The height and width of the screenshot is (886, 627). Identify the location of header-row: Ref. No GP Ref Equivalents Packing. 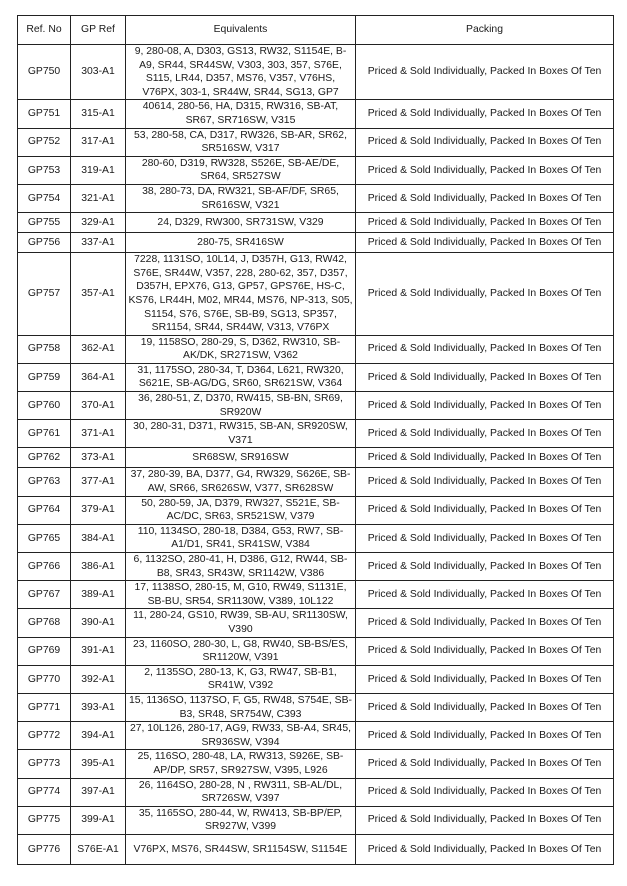
(315, 30).